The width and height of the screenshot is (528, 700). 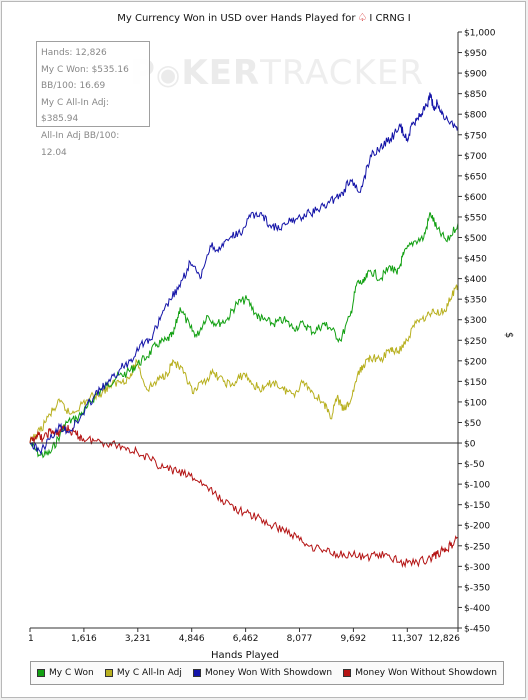 What do you see at coordinates (138, 639) in the screenshot?
I see `x-tick-label: 3,231` at bounding box center [138, 639].